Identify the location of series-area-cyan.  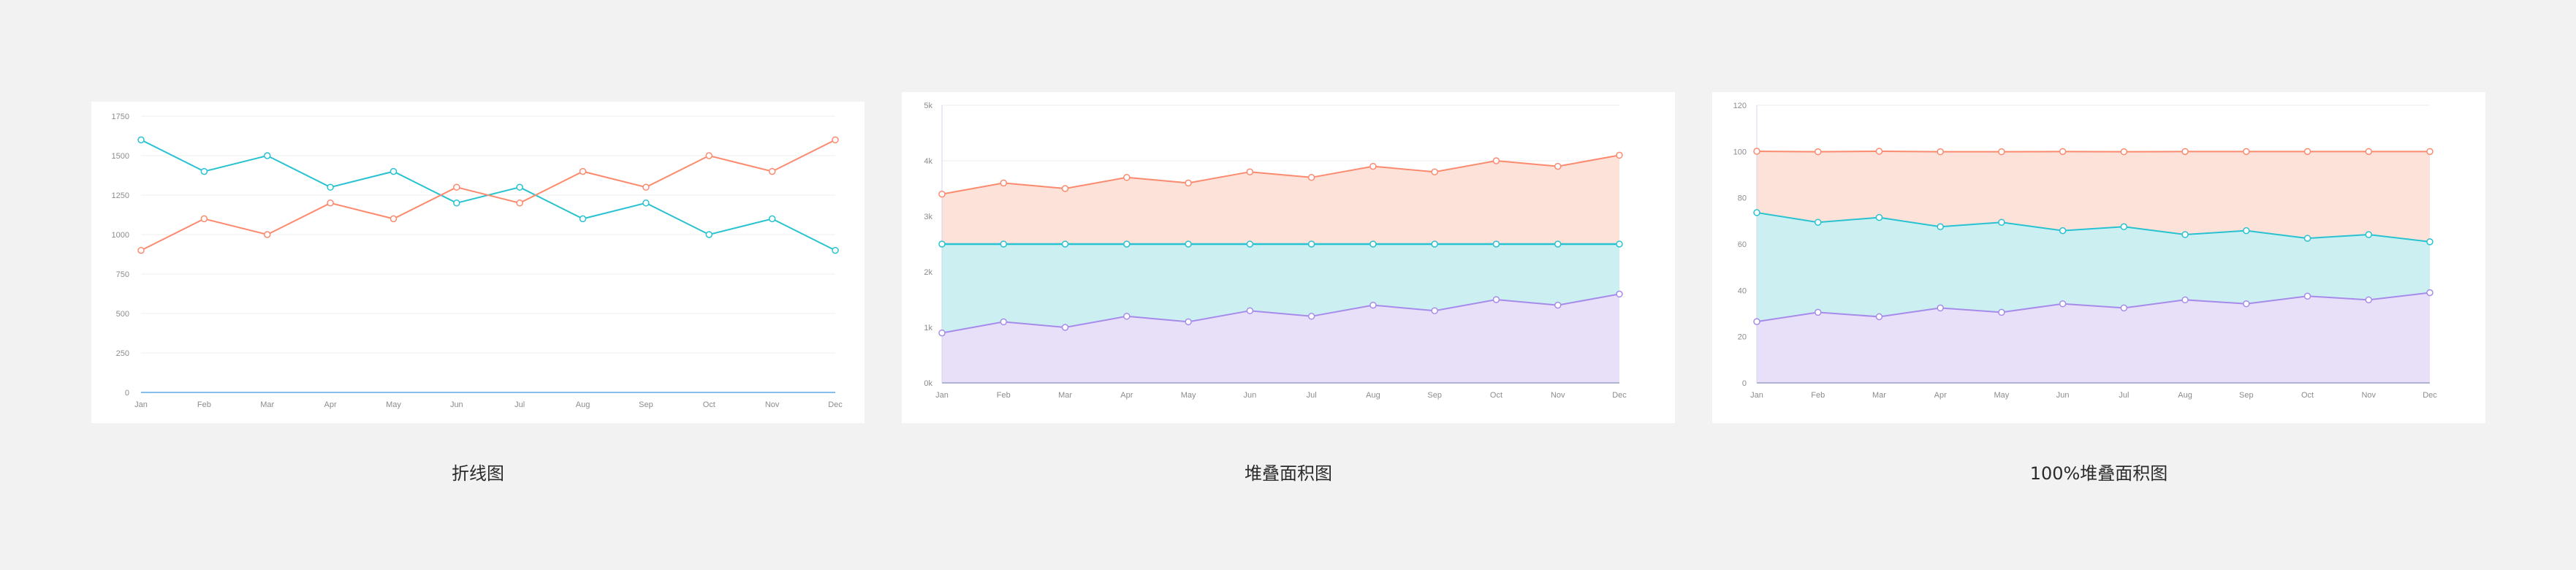
(2093, 267).